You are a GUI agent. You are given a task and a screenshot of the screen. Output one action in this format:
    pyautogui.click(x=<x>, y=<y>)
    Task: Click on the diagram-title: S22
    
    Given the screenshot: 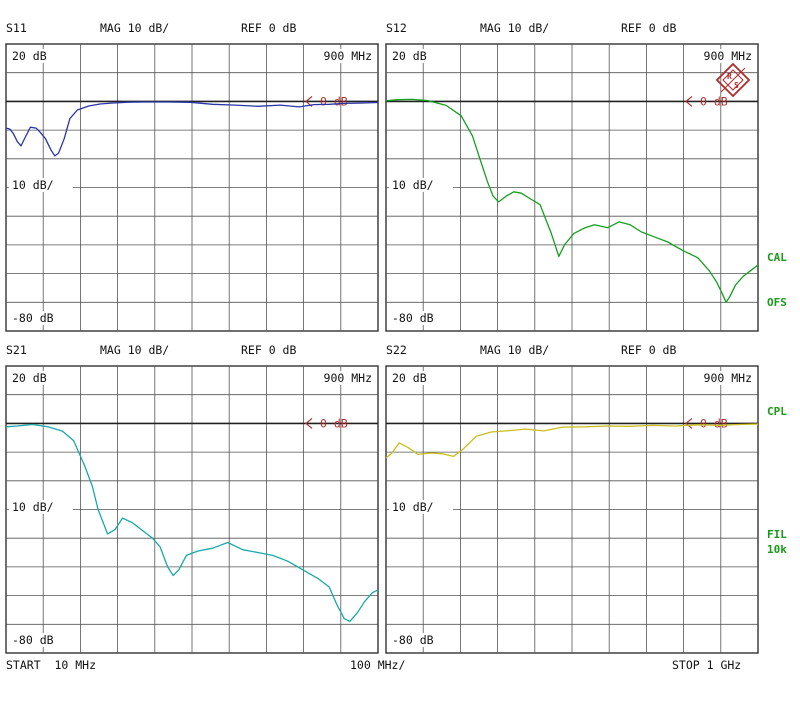 What is the action you would take?
    pyautogui.click(x=396, y=350)
    